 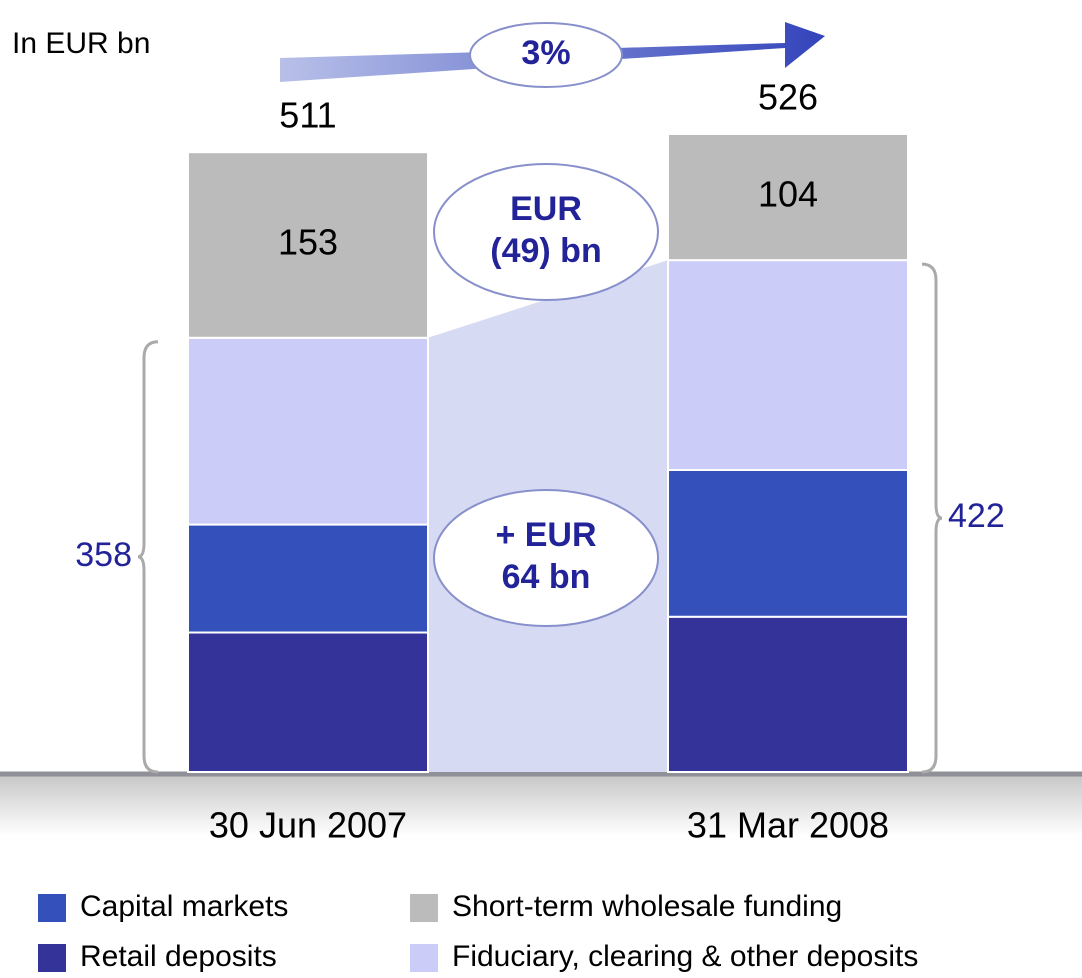 What do you see at coordinates (178, 956) in the screenshot?
I see `legend-label: Retail deposits` at bounding box center [178, 956].